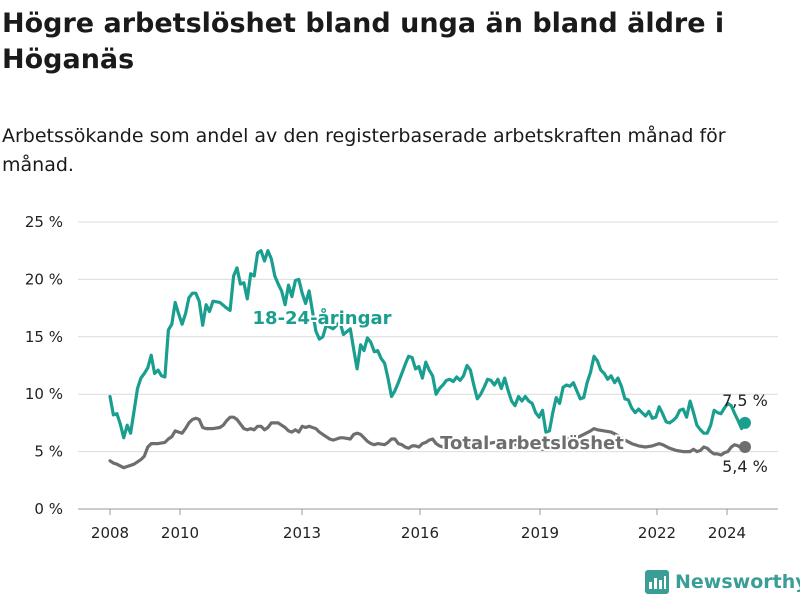 The height and width of the screenshot is (600, 800). Describe the element at coordinates (737, 582) in the screenshot. I see `brand-name: Newsworthy` at that location.